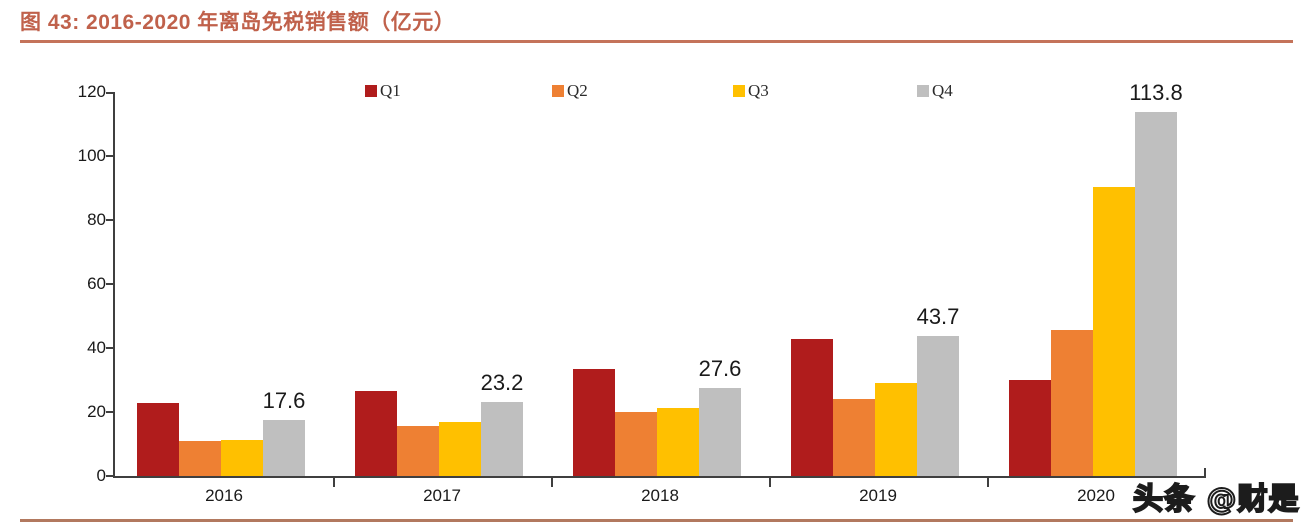 This screenshot has height=531, width=1313. What do you see at coordinates (659, 477) in the screenshot?
I see `x-axis-line` at bounding box center [659, 477].